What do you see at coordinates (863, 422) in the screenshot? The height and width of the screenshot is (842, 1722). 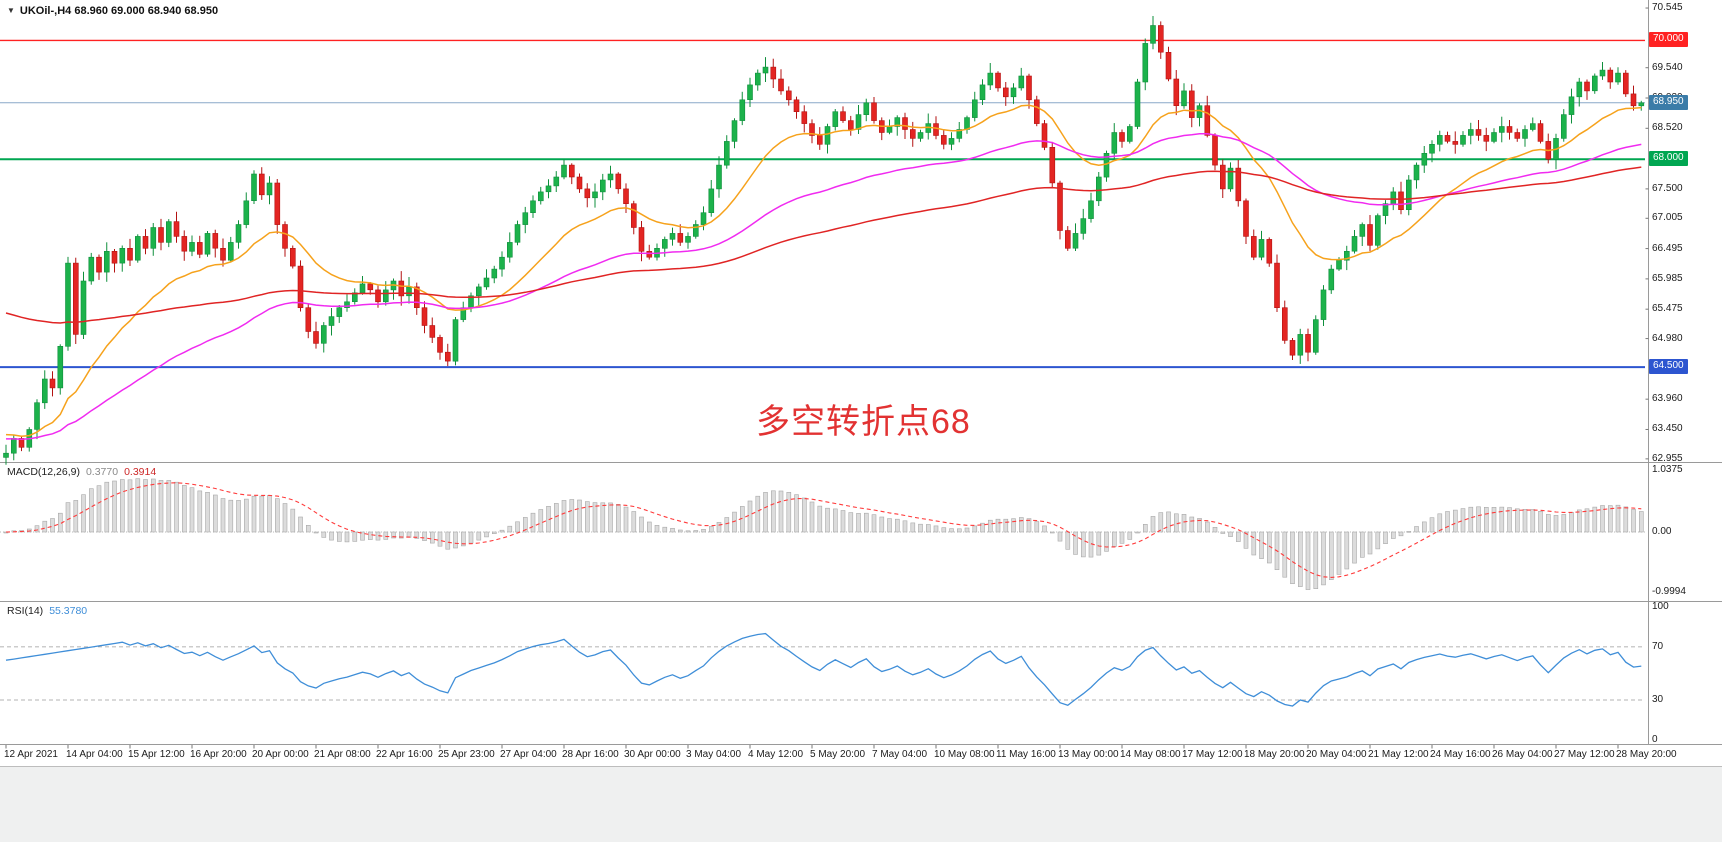 I see `annotation-text: 多空转折点68` at bounding box center [863, 422].